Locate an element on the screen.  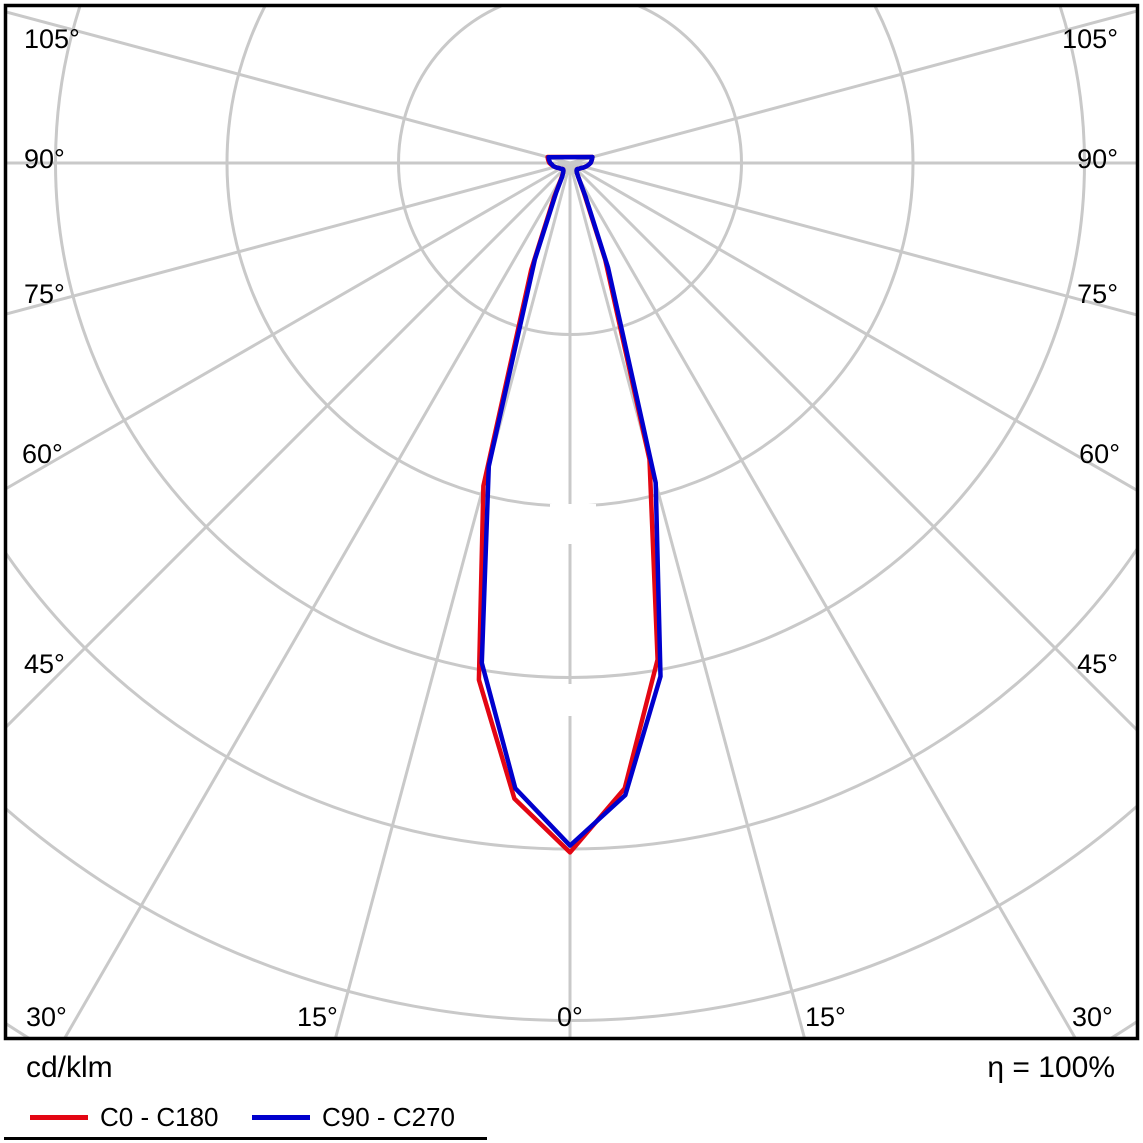
legend-swatch-c90-c270 is located at coordinates (281, 1117).